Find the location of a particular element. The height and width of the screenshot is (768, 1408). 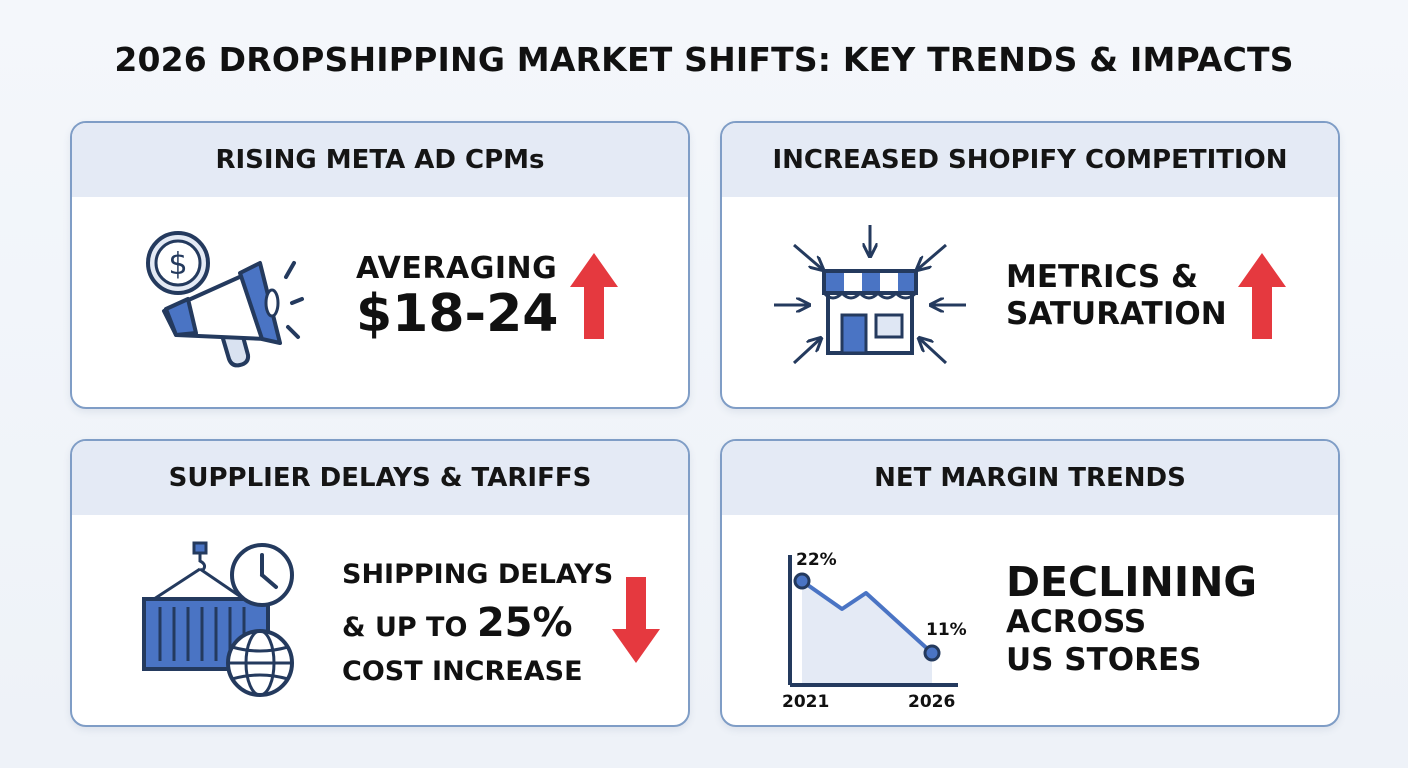

stat-line: SATURATION is located at coordinates (1116, 314).